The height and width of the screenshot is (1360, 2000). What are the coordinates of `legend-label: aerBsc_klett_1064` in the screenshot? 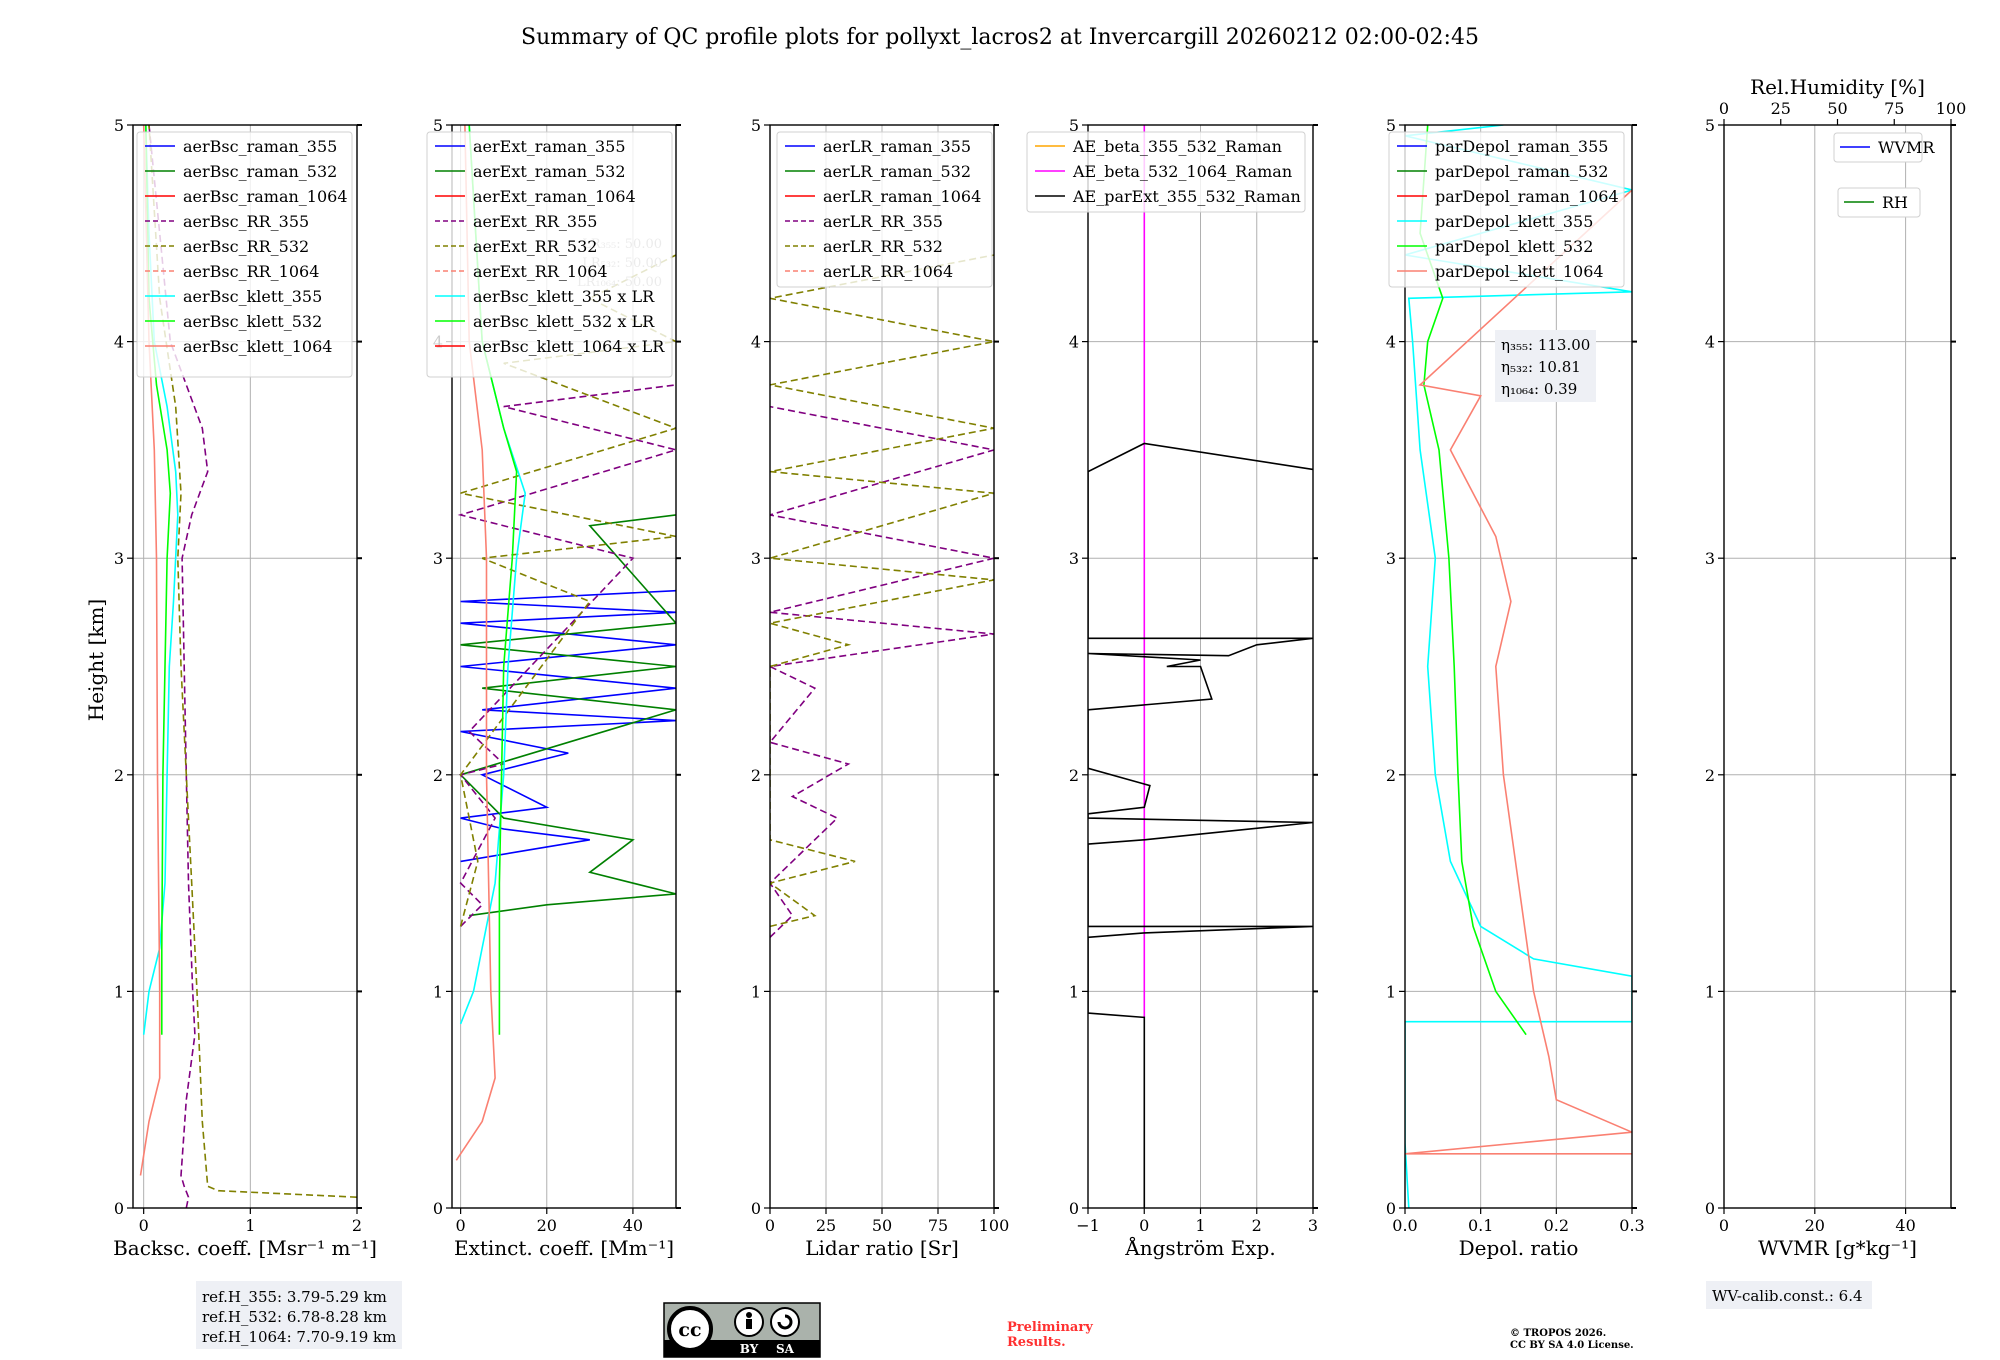 It's located at (257, 346).